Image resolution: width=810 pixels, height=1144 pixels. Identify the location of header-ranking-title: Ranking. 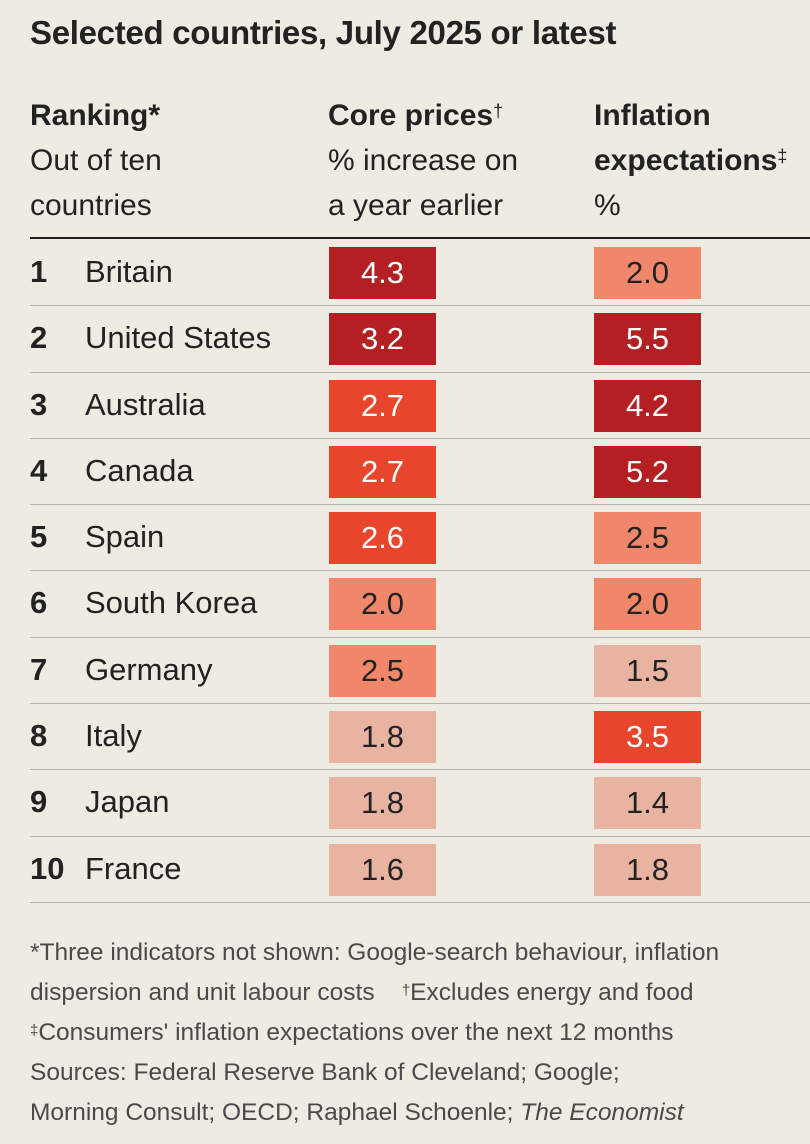
(89, 115).